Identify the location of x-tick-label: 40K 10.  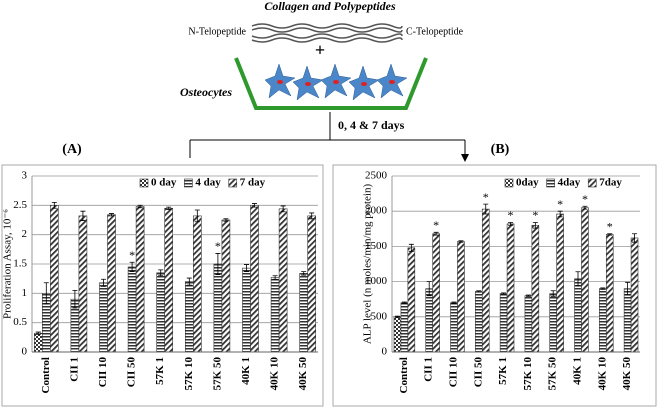
(602, 374).